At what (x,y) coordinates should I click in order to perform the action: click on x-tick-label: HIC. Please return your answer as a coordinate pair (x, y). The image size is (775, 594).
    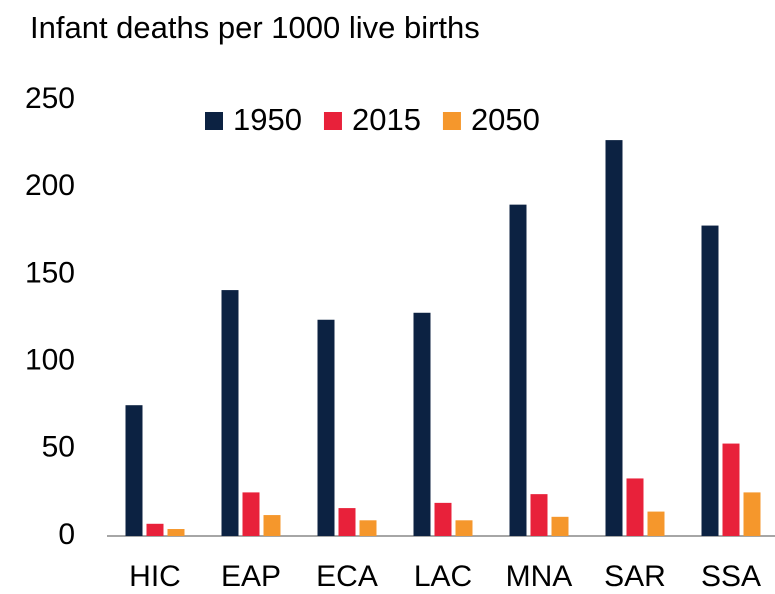
    Looking at the image, I should click on (155, 576).